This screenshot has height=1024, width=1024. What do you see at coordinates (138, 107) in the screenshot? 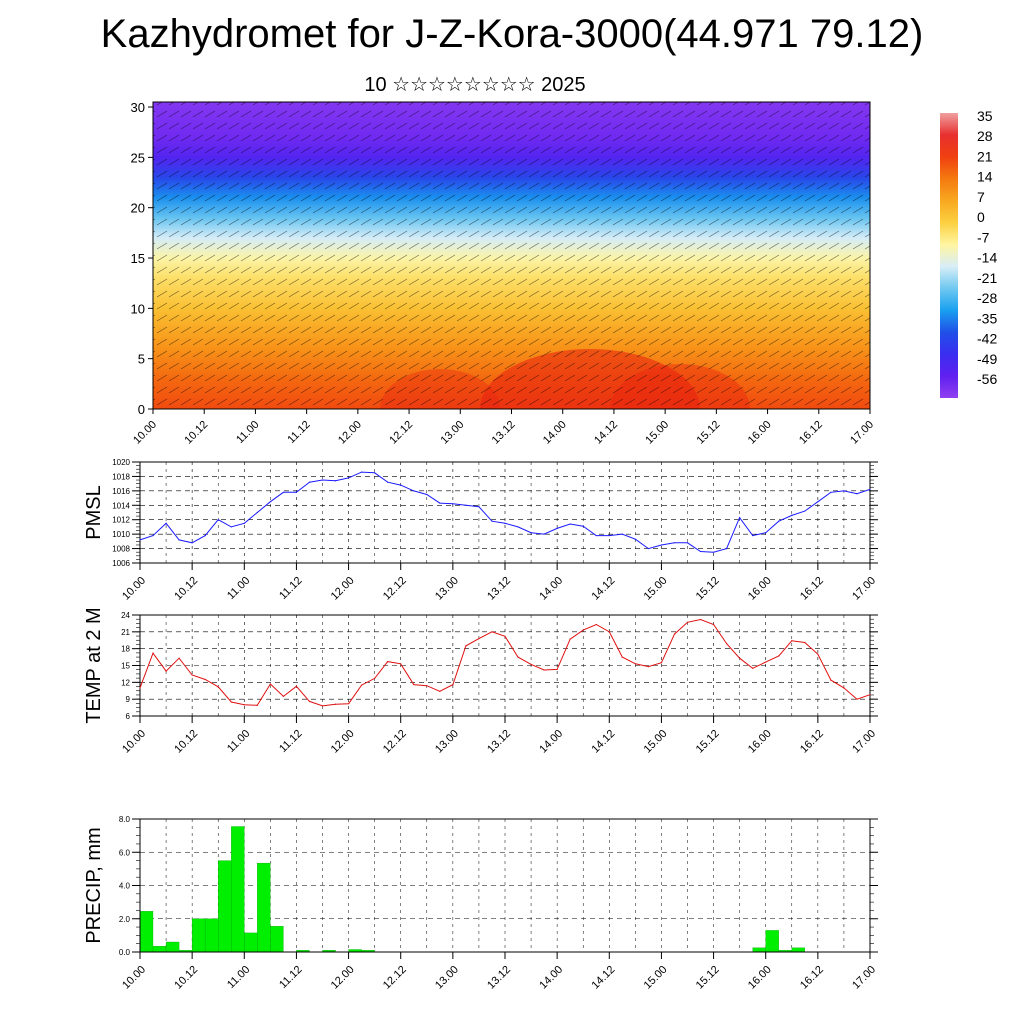
I see `y-tick-label: 30` at bounding box center [138, 107].